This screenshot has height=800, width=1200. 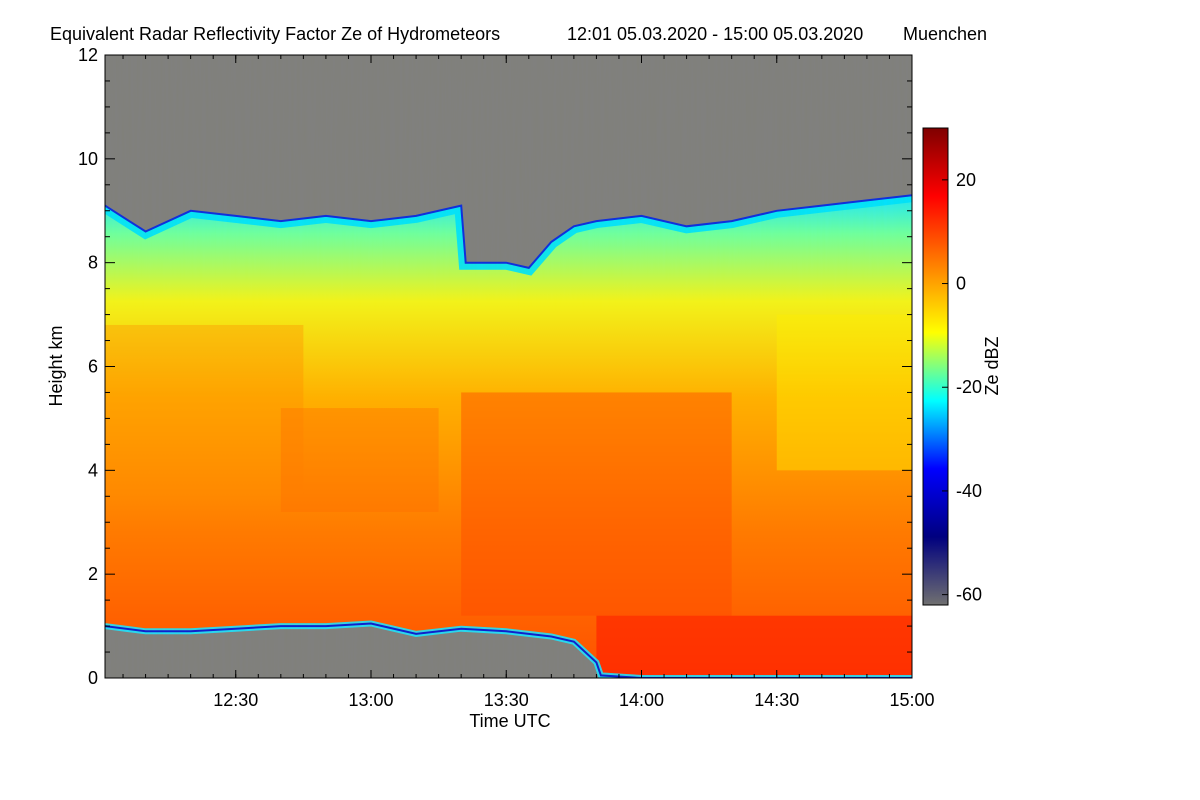 I want to click on colorbar: 20 0 -20 -40 -60 Ze dBZ, so click(x=962, y=366).